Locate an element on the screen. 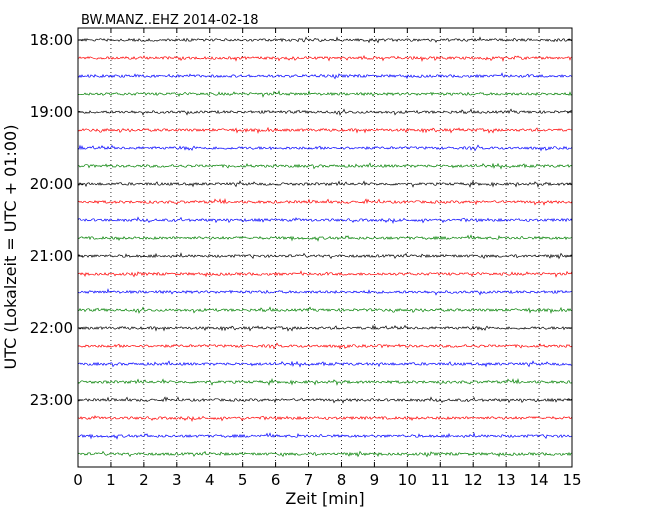 Image resolution: width=650 pixels, height=520 pixels. y-axis-label: UTC (Lokalzeit = UTC + 01:00) is located at coordinates (10, 247).